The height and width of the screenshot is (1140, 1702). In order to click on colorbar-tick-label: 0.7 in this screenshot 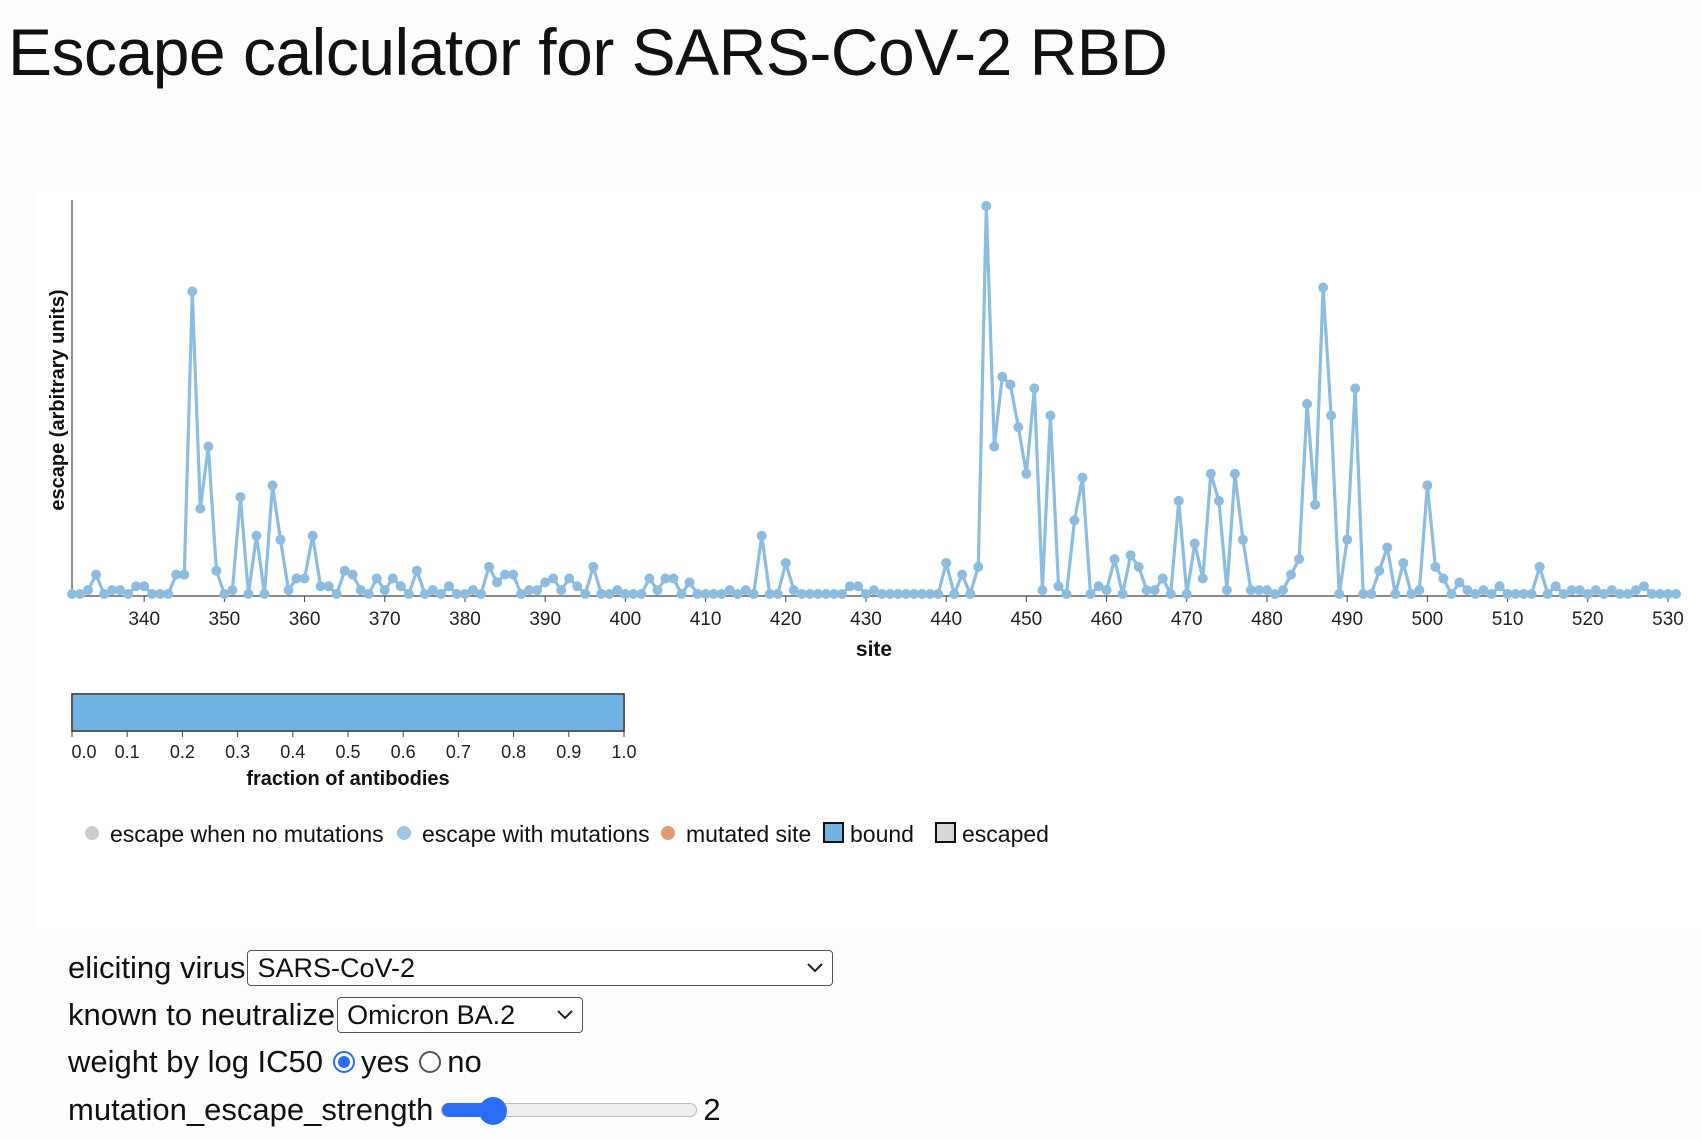, I will do `click(458, 752)`.